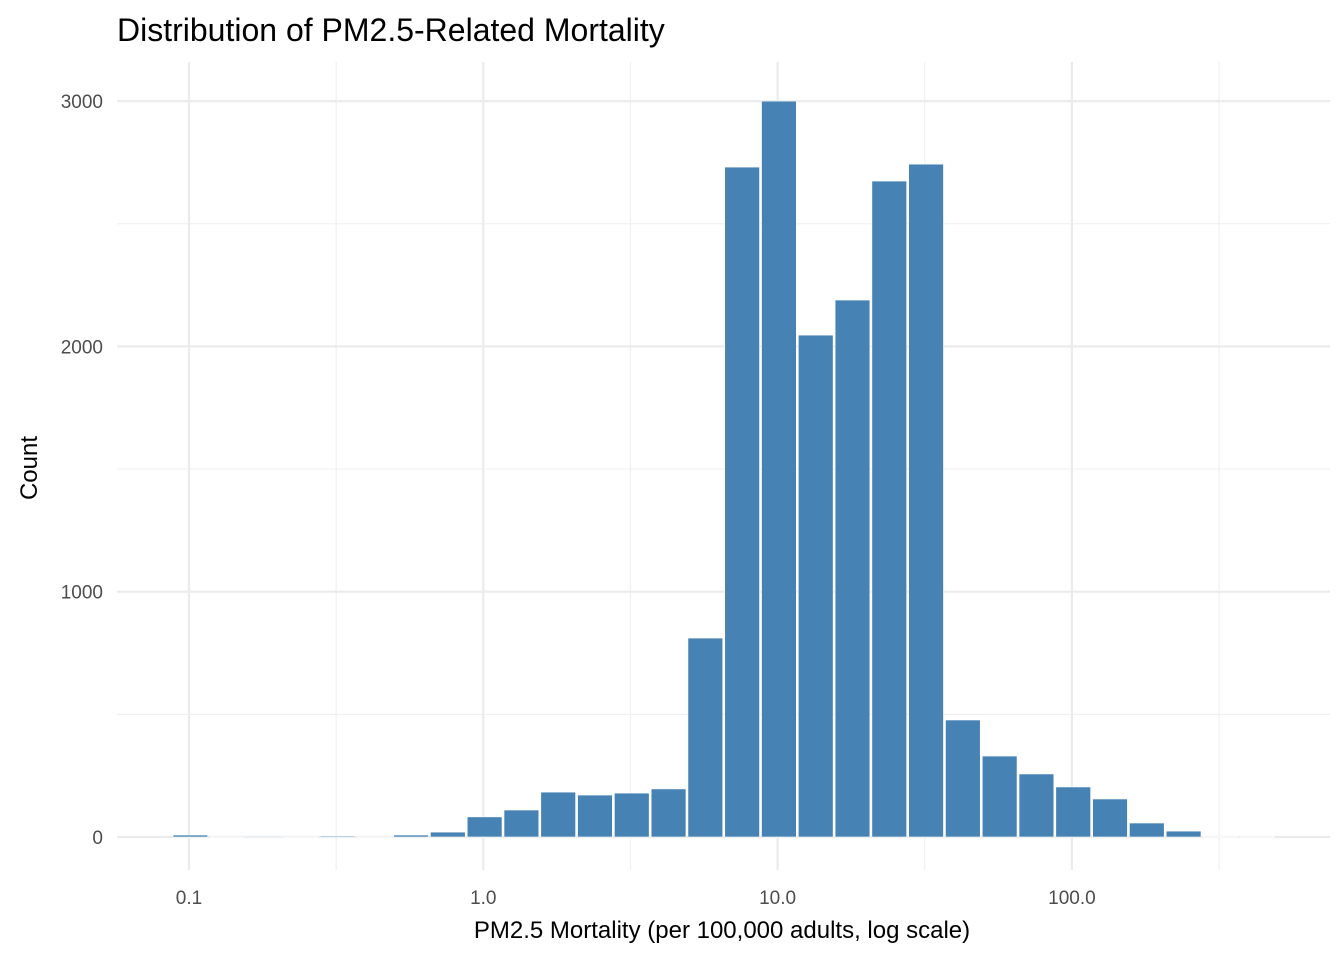 This screenshot has width=1344, height=960. Describe the element at coordinates (391, 30) in the screenshot. I see `chart-title: Distribution of PM2.5-Related Mortality` at that location.